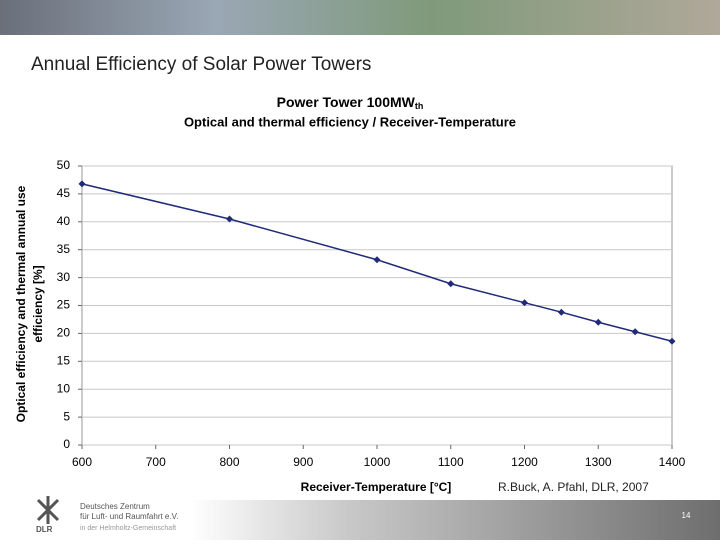 This screenshot has height=545, width=720. I want to click on x-tick-label: 1300, so click(598, 462).